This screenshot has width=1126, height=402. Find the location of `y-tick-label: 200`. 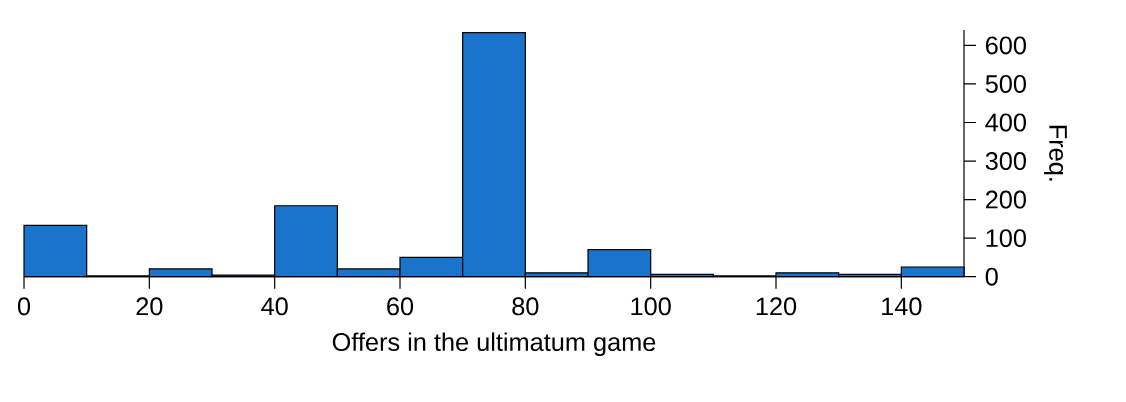

y-tick-label: 200 is located at coordinates (1005, 199).